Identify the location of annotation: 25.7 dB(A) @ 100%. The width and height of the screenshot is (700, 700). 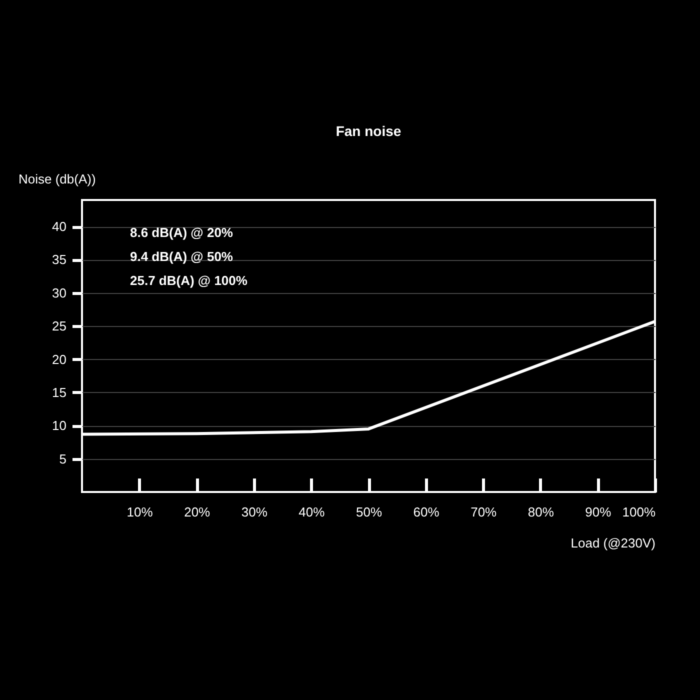
(189, 280).